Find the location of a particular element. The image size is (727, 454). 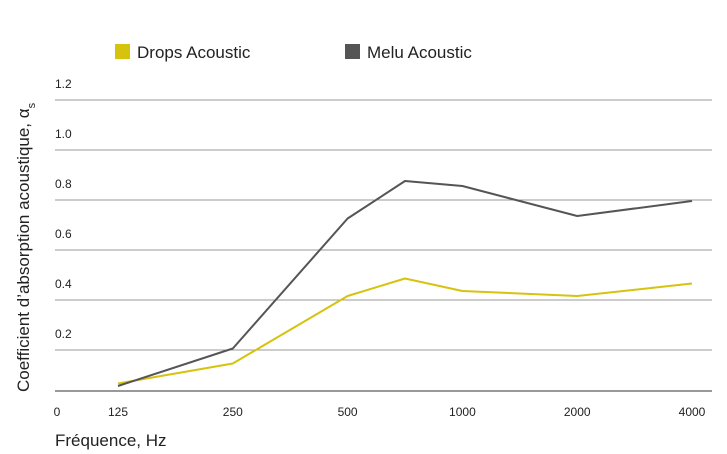

x-tick-label: 2000 is located at coordinates (577, 412).